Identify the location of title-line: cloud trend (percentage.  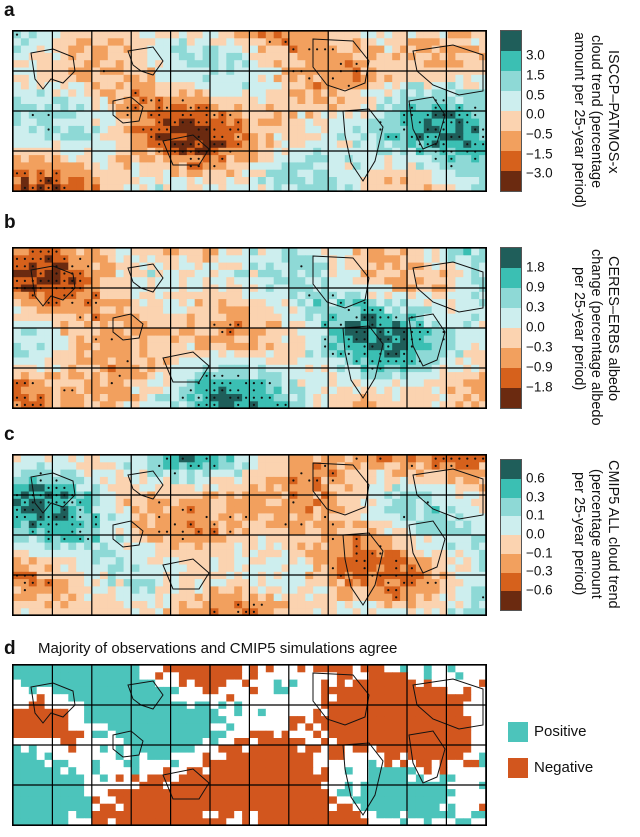
(596, 112).